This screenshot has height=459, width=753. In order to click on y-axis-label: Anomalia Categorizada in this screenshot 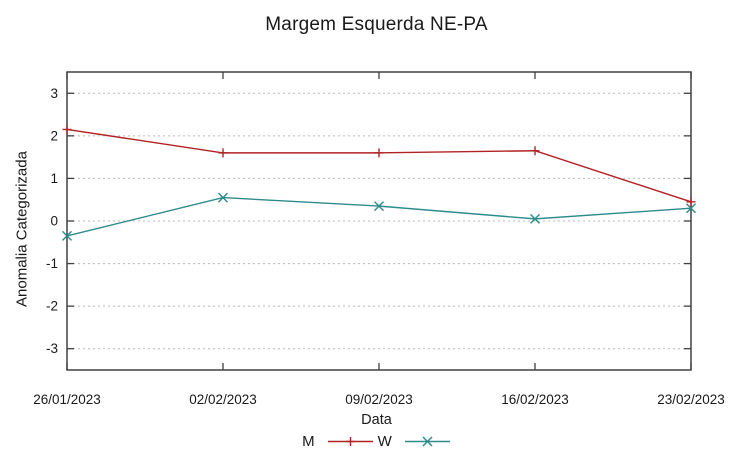, I will do `click(22, 229)`.